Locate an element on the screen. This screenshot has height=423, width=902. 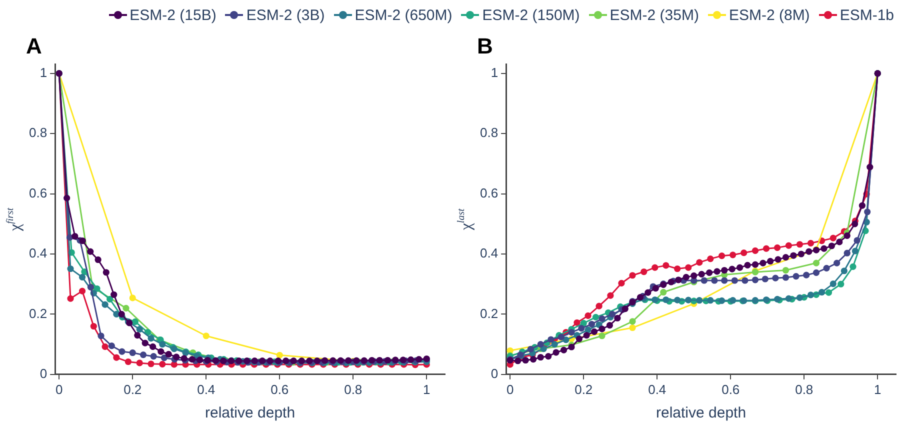
legend-label: ESM-2 (150M) is located at coordinates (531, 15).